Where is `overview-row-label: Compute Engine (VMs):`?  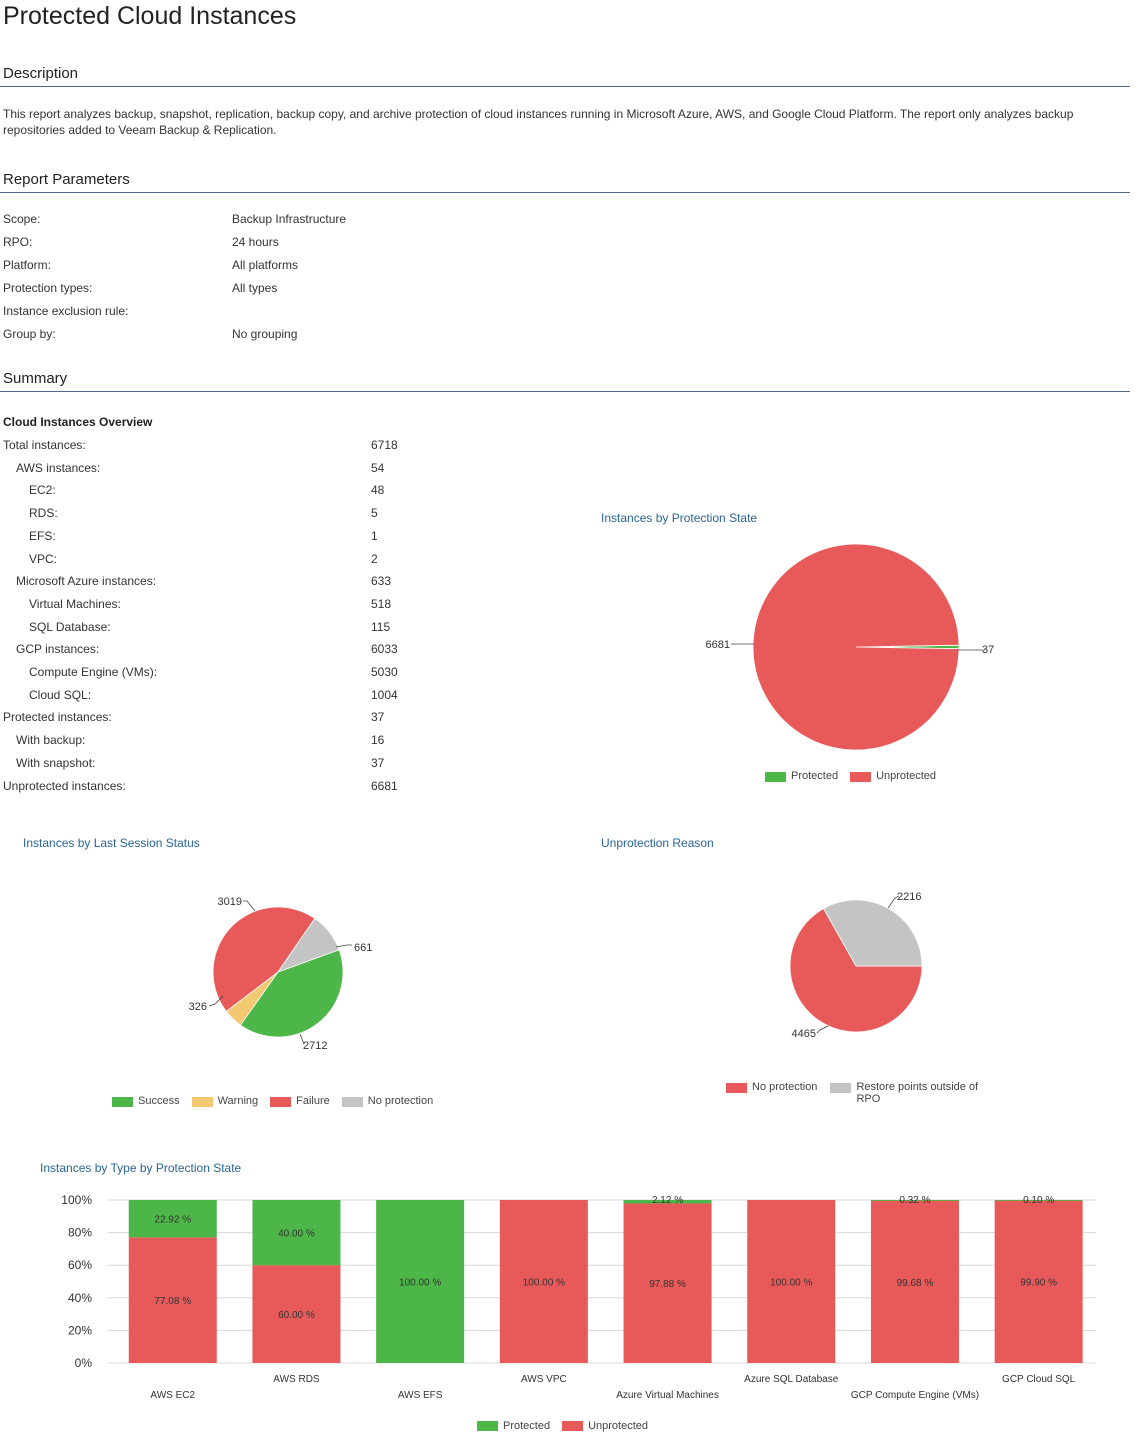
overview-row-label: Compute Engine (VMs): is located at coordinates (93, 672).